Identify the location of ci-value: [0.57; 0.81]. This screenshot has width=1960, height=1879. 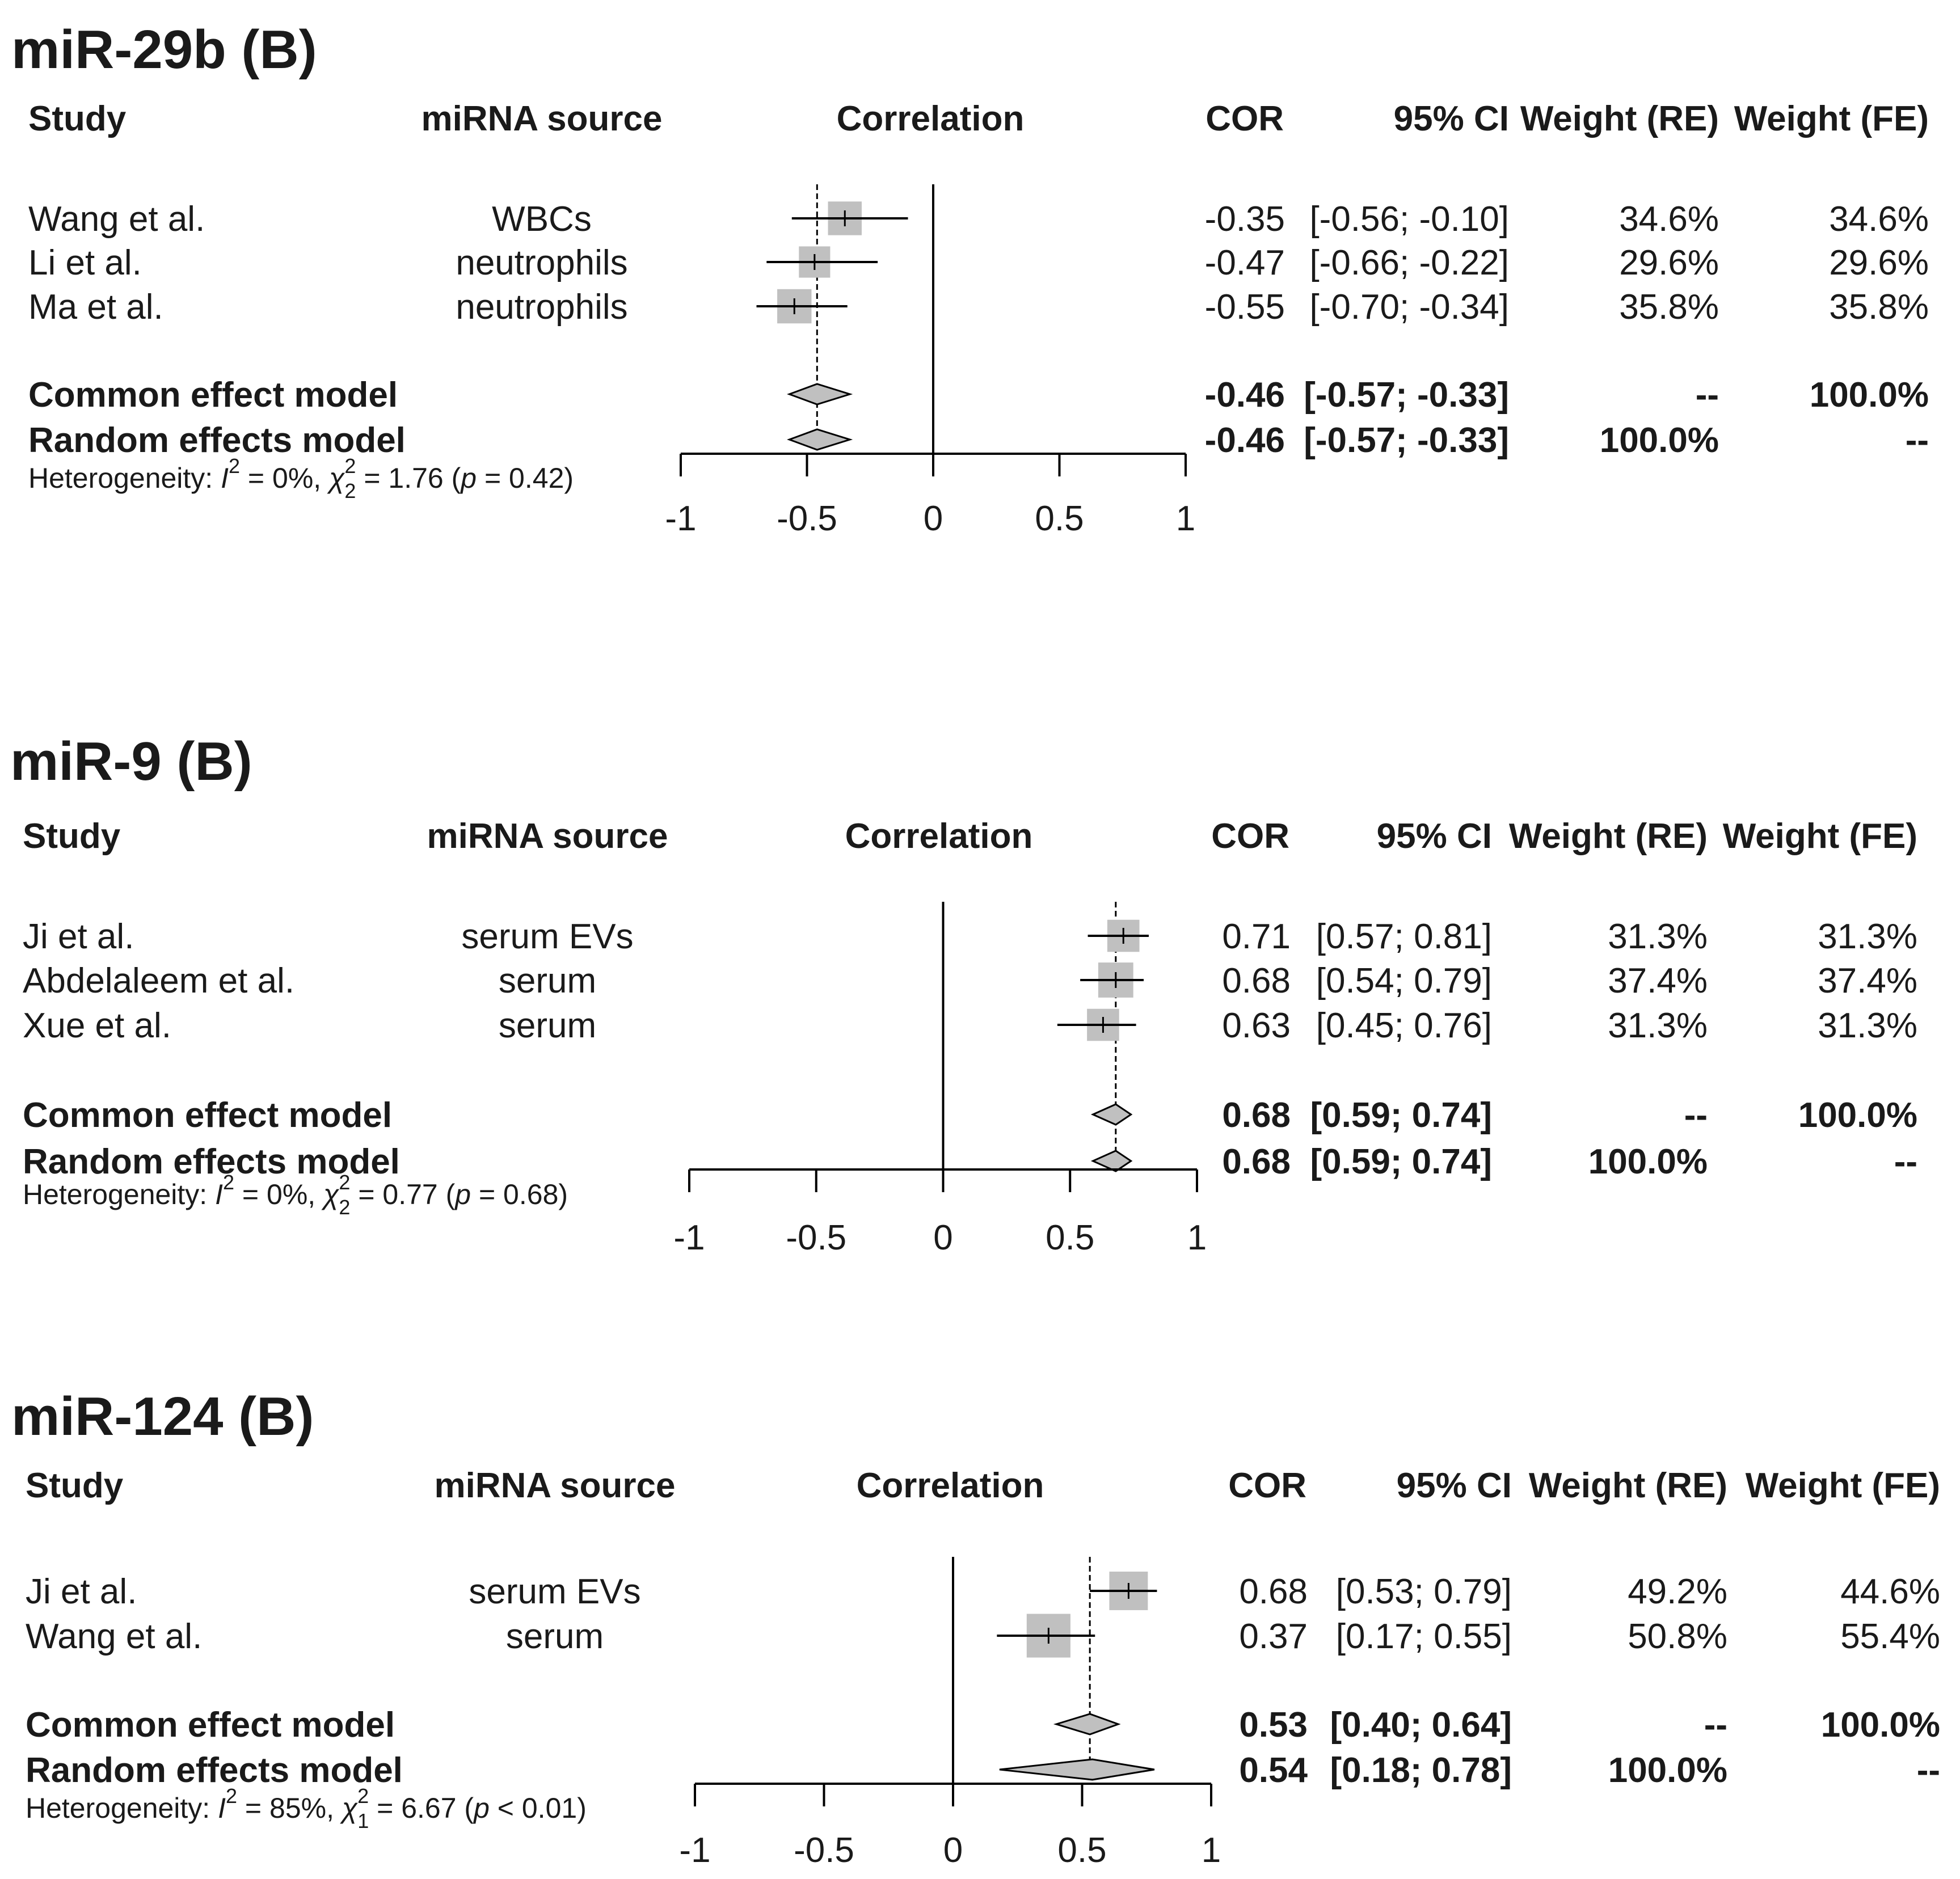
(1404, 936).